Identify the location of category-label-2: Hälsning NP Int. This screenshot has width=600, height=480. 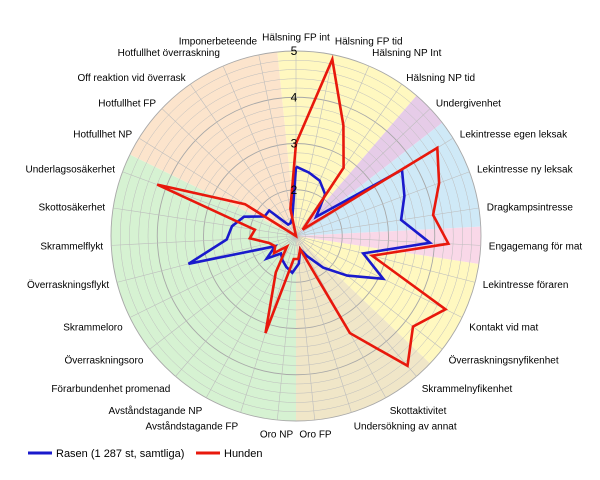
(407, 53).